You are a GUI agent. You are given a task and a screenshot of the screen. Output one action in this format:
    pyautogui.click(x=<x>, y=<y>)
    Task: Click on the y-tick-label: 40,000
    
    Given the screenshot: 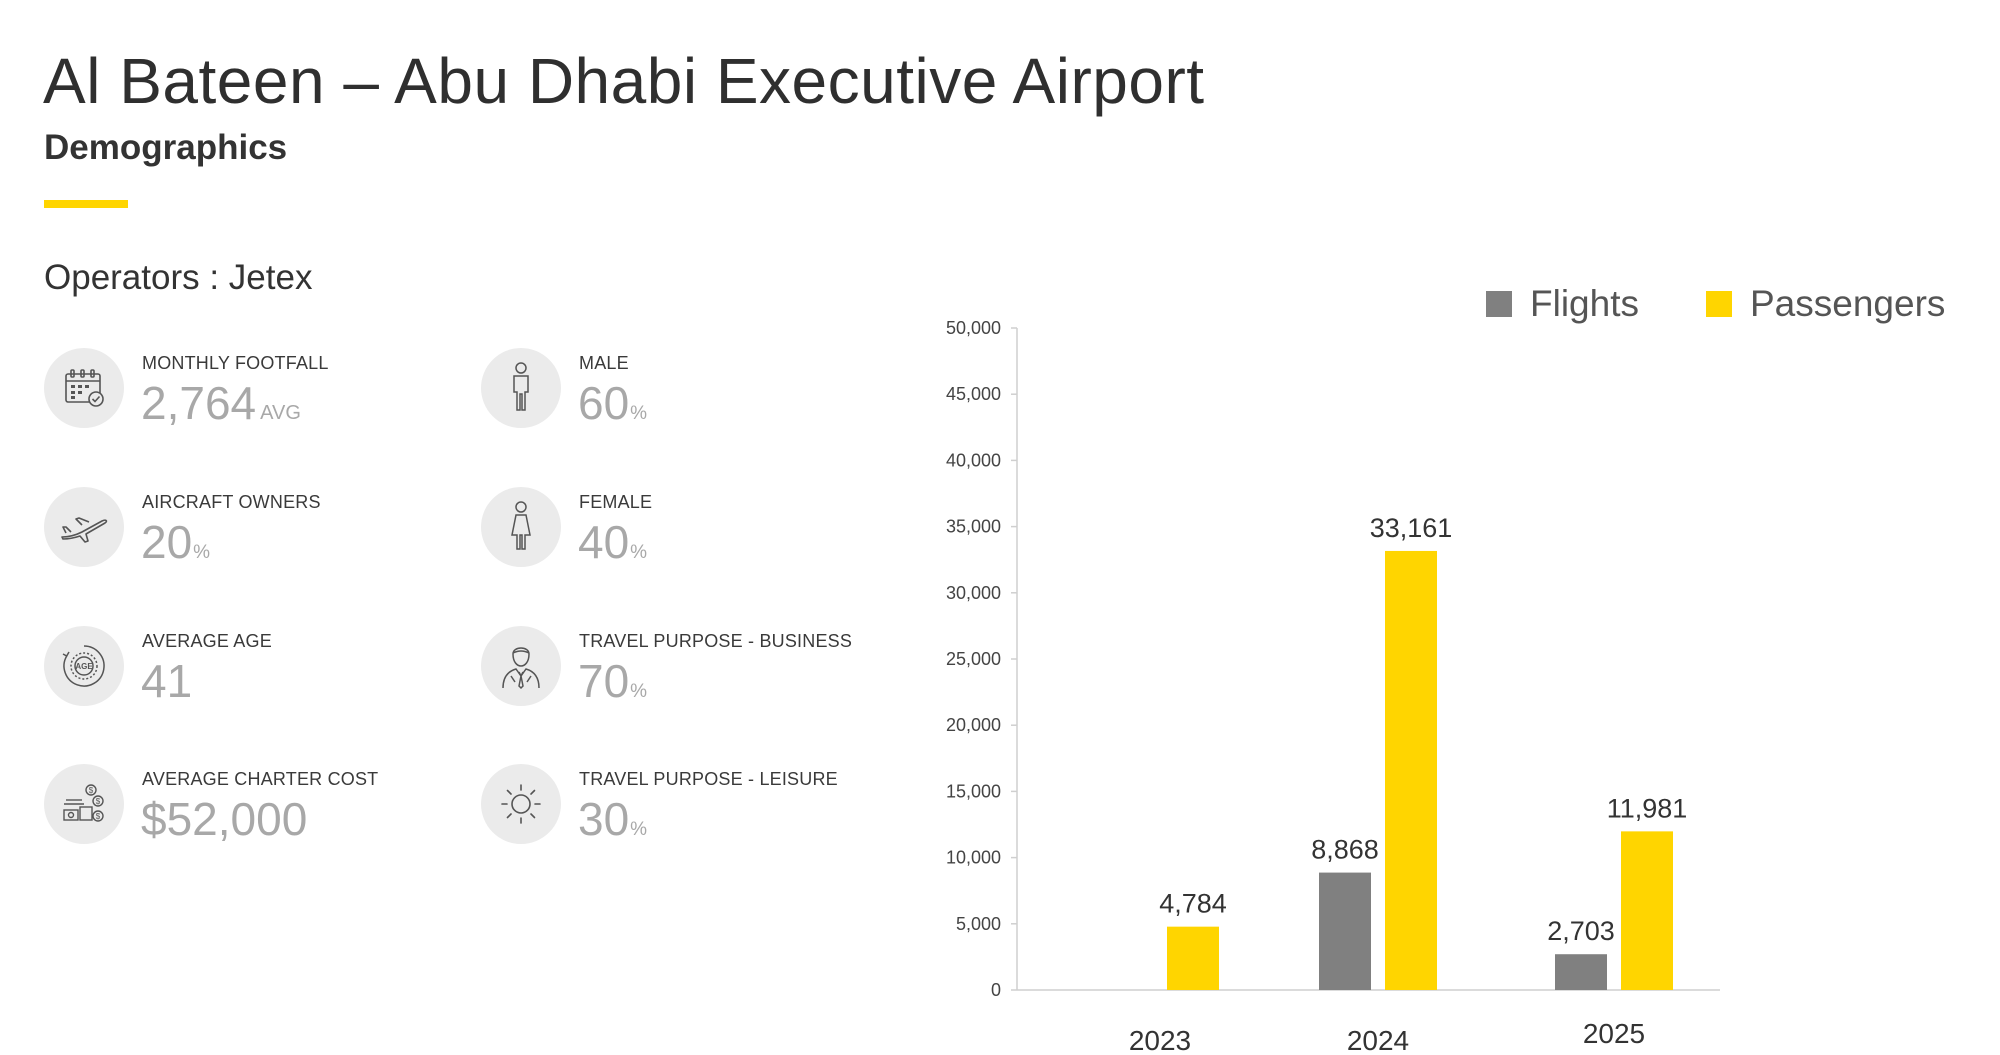 What is the action you would take?
    pyautogui.click(x=973, y=460)
    